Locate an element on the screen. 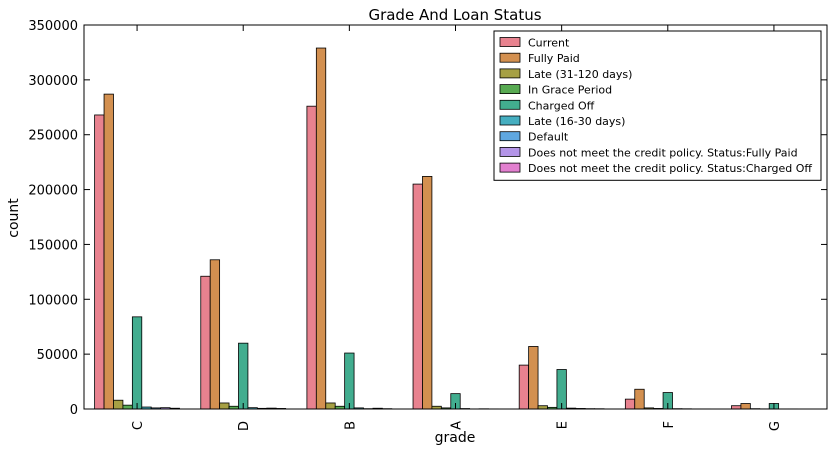 The width and height of the screenshot is (835, 451). y-axis-label: count is located at coordinates (14, 218).